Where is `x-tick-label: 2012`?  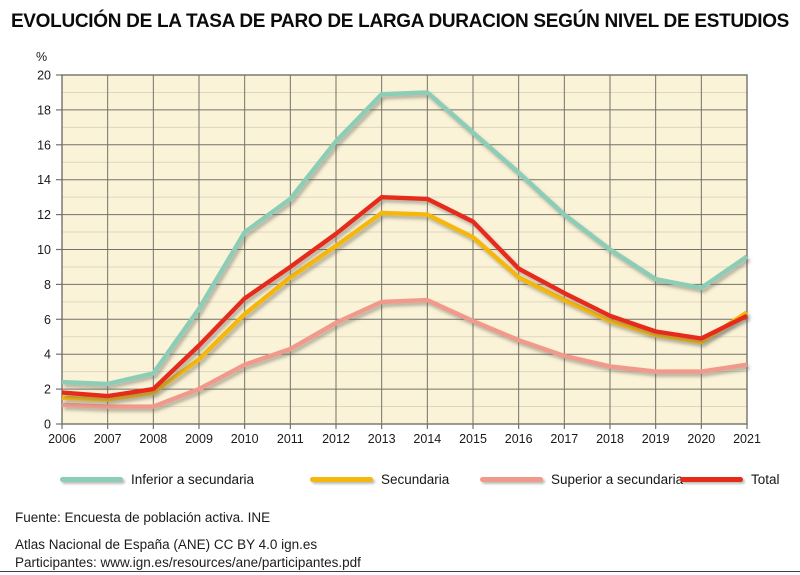 x-tick-label: 2012 is located at coordinates (336, 439).